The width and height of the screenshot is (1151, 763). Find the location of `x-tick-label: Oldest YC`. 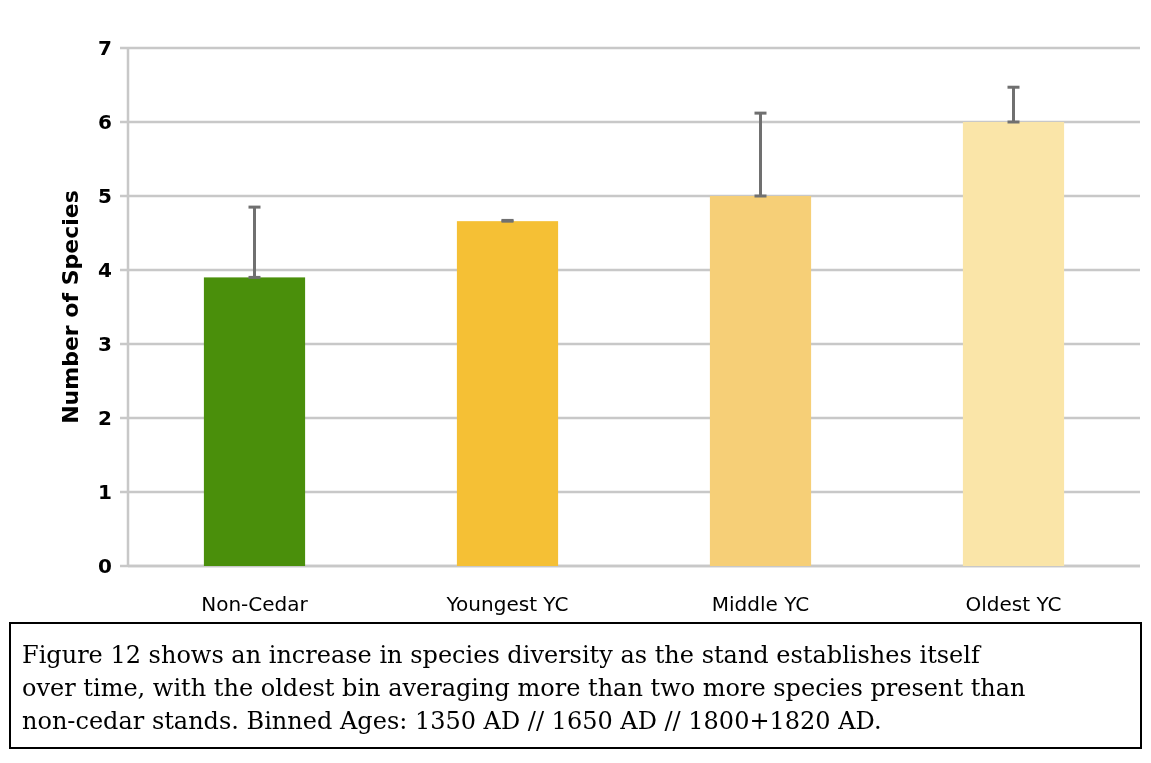

x-tick-label: Oldest YC is located at coordinates (1013, 604).